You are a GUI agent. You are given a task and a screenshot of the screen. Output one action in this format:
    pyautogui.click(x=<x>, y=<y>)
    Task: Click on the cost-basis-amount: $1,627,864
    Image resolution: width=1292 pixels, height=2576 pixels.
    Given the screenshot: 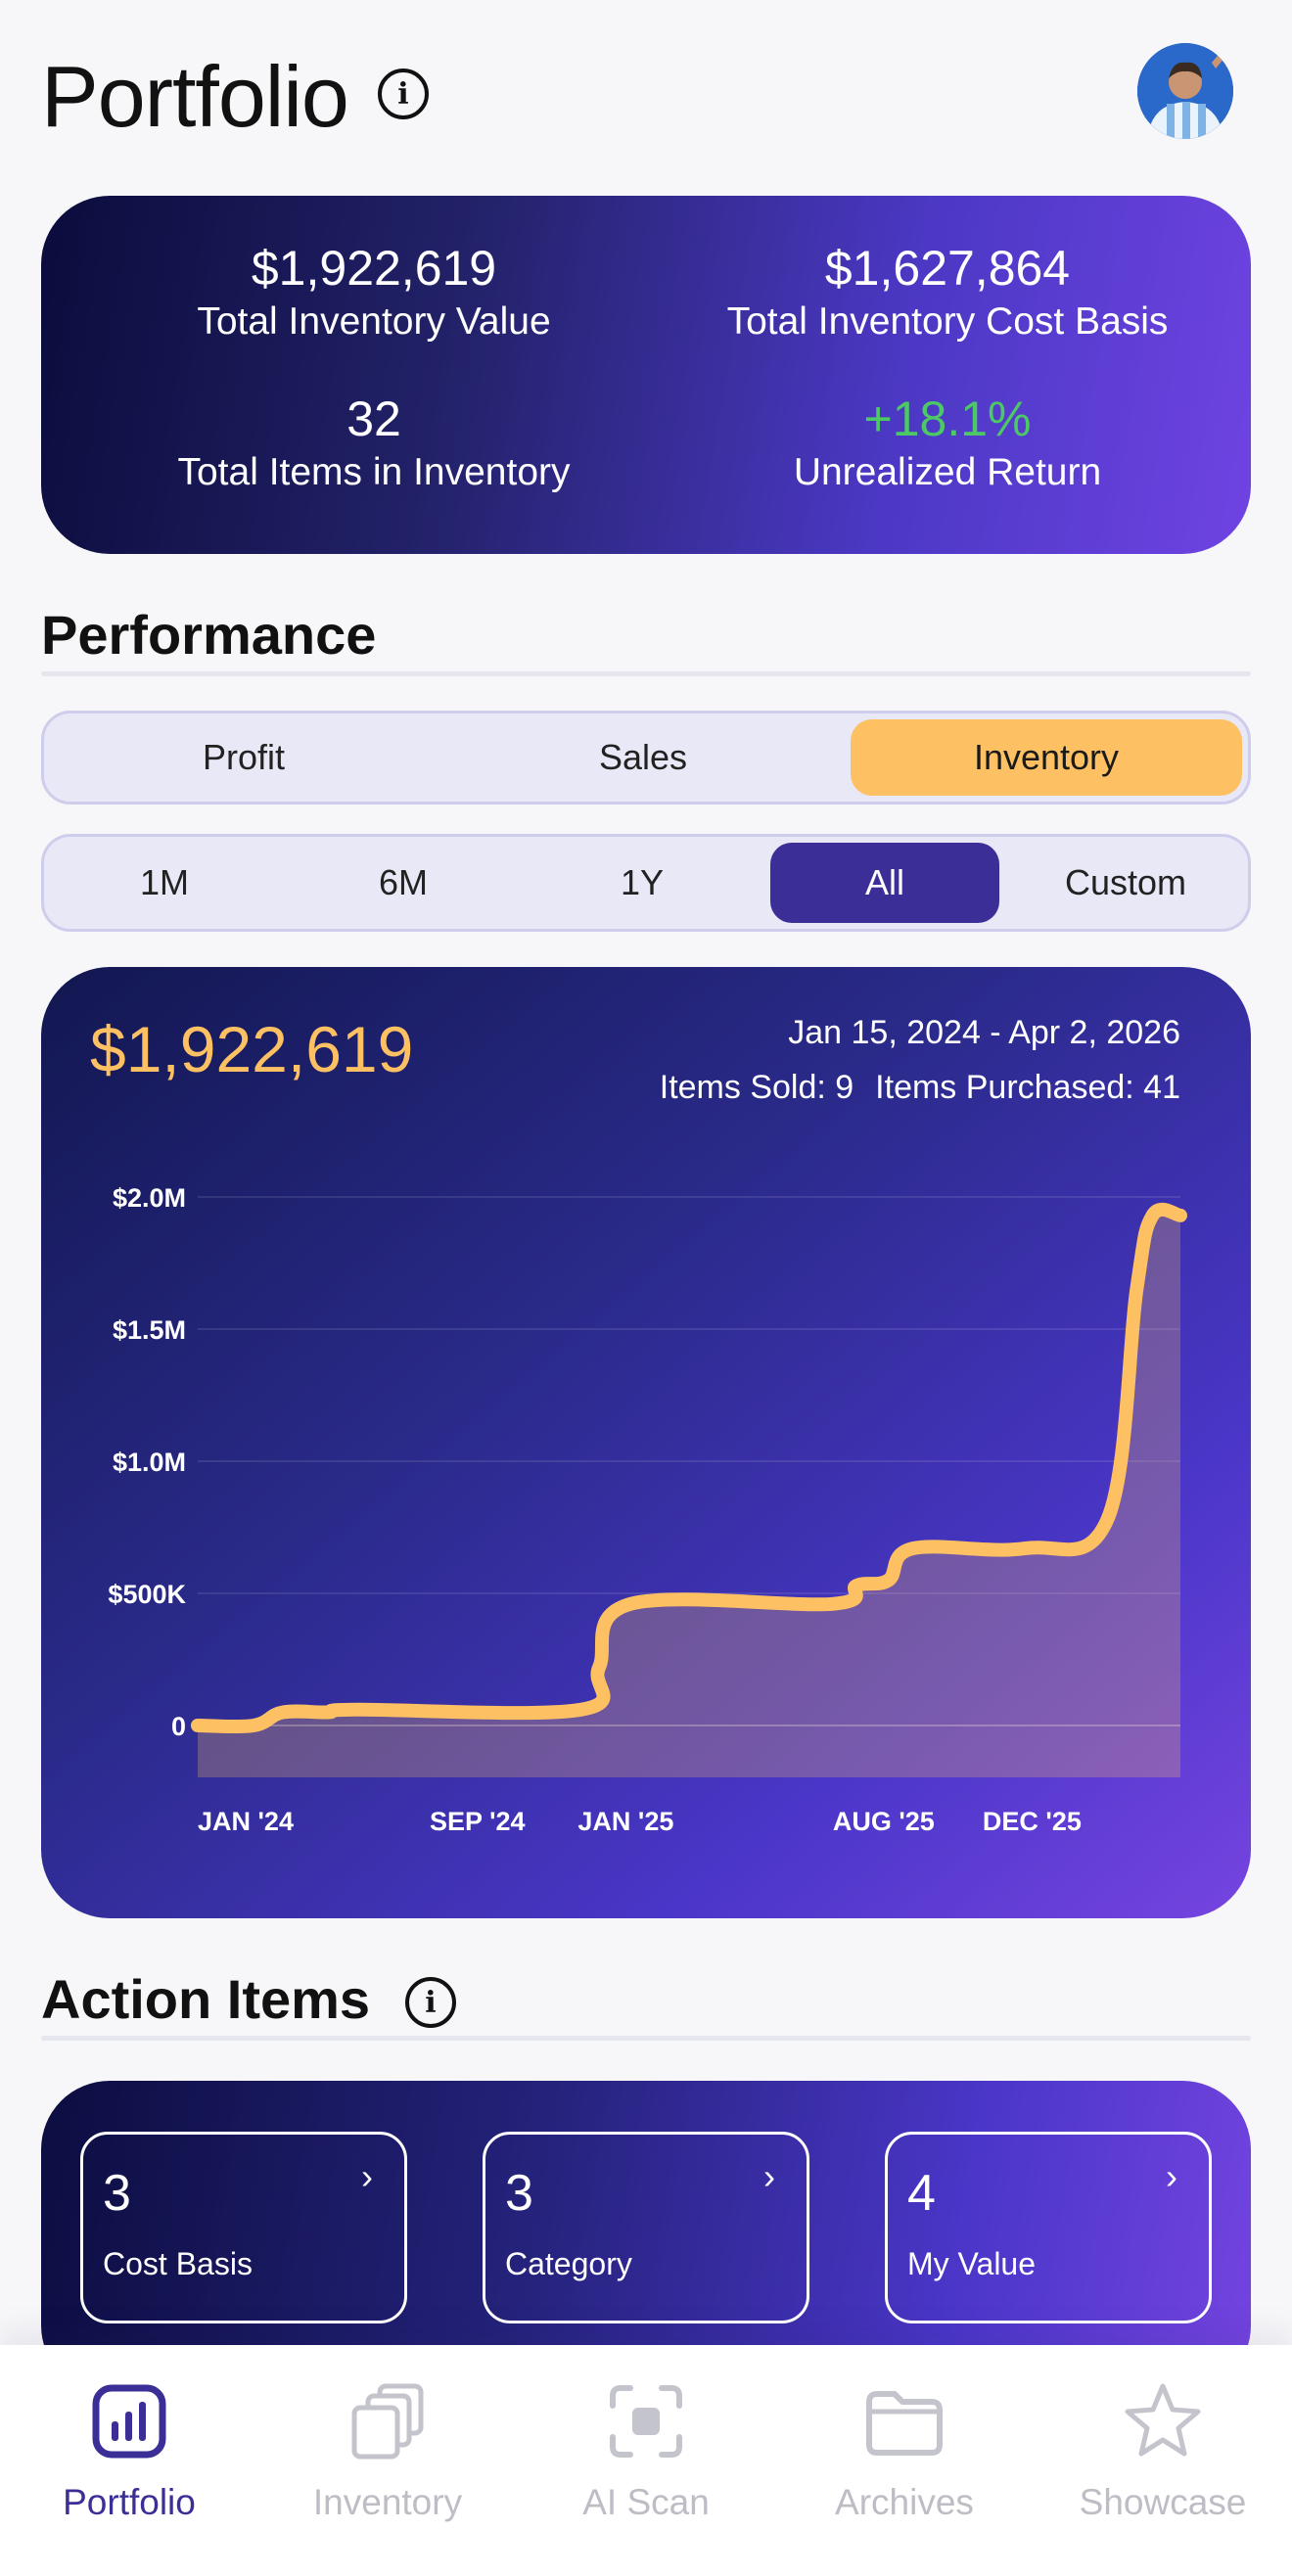 What is the action you would take?
    pyautogui.click(x=947, y=269)
    